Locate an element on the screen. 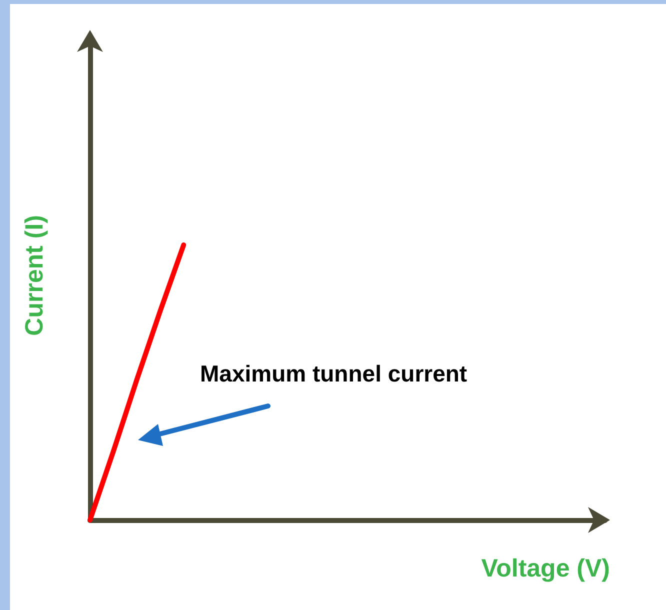 The height and width of the screenshot is (610, 666). x-axis-title: Voltage (V) is located at coordinates (545, 568).